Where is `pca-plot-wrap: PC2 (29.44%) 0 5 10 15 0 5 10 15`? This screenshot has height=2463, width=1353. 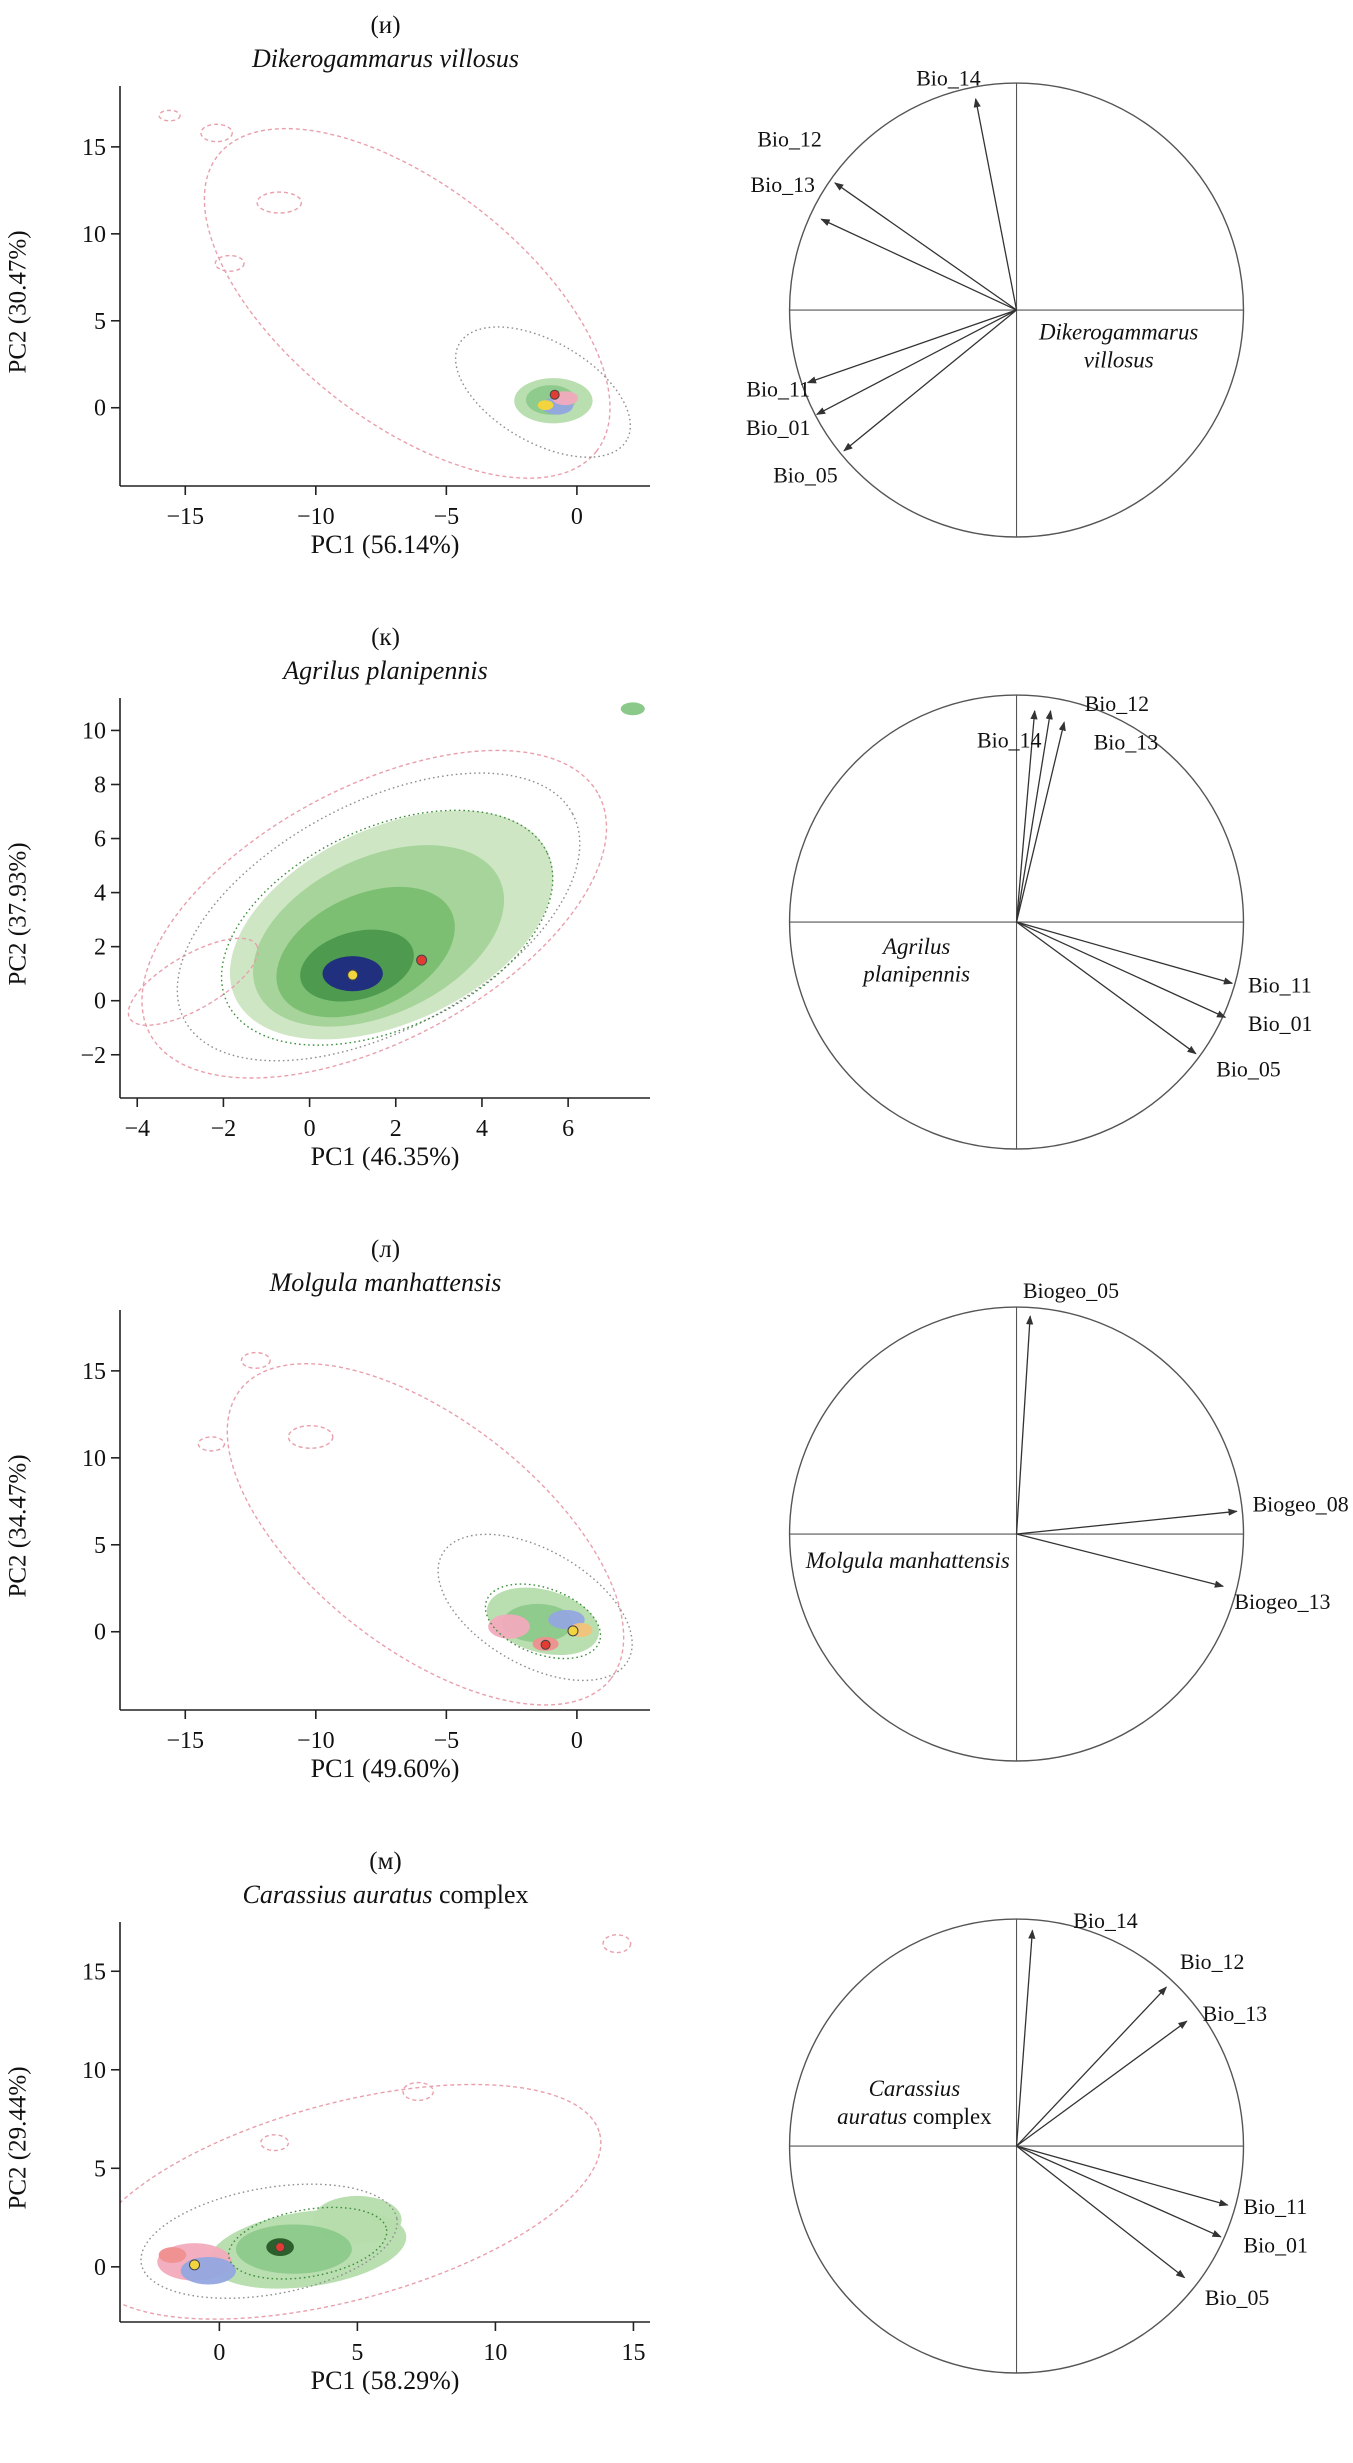
pca-plot-wrap: PC2 (29.44%) 0 5 10 15 0 5 10 15 is located at coordinates (349, 2139).